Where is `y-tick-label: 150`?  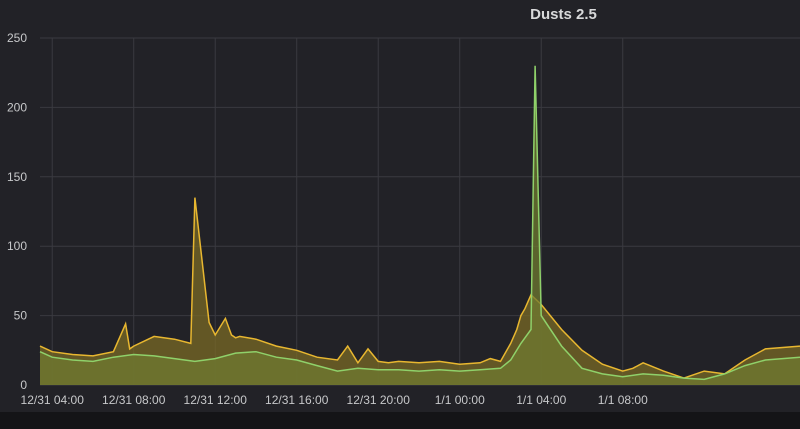 y-tick-label: 150 is located at coordinates (17, 177).